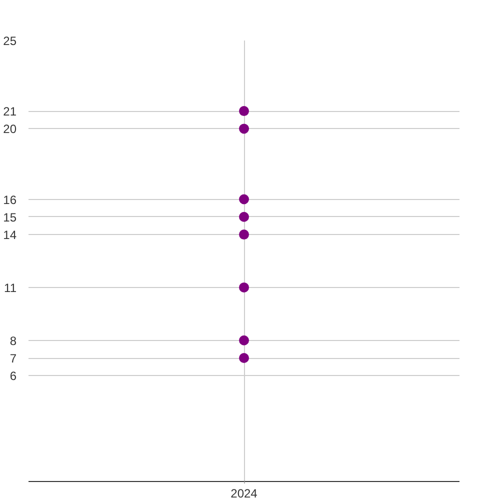 This screenshot has height=500, width=500. What do you see at coordinates (10, 199) in the screenshot?
I see `y-tick-label: 16` at bounding box center [10, 199].